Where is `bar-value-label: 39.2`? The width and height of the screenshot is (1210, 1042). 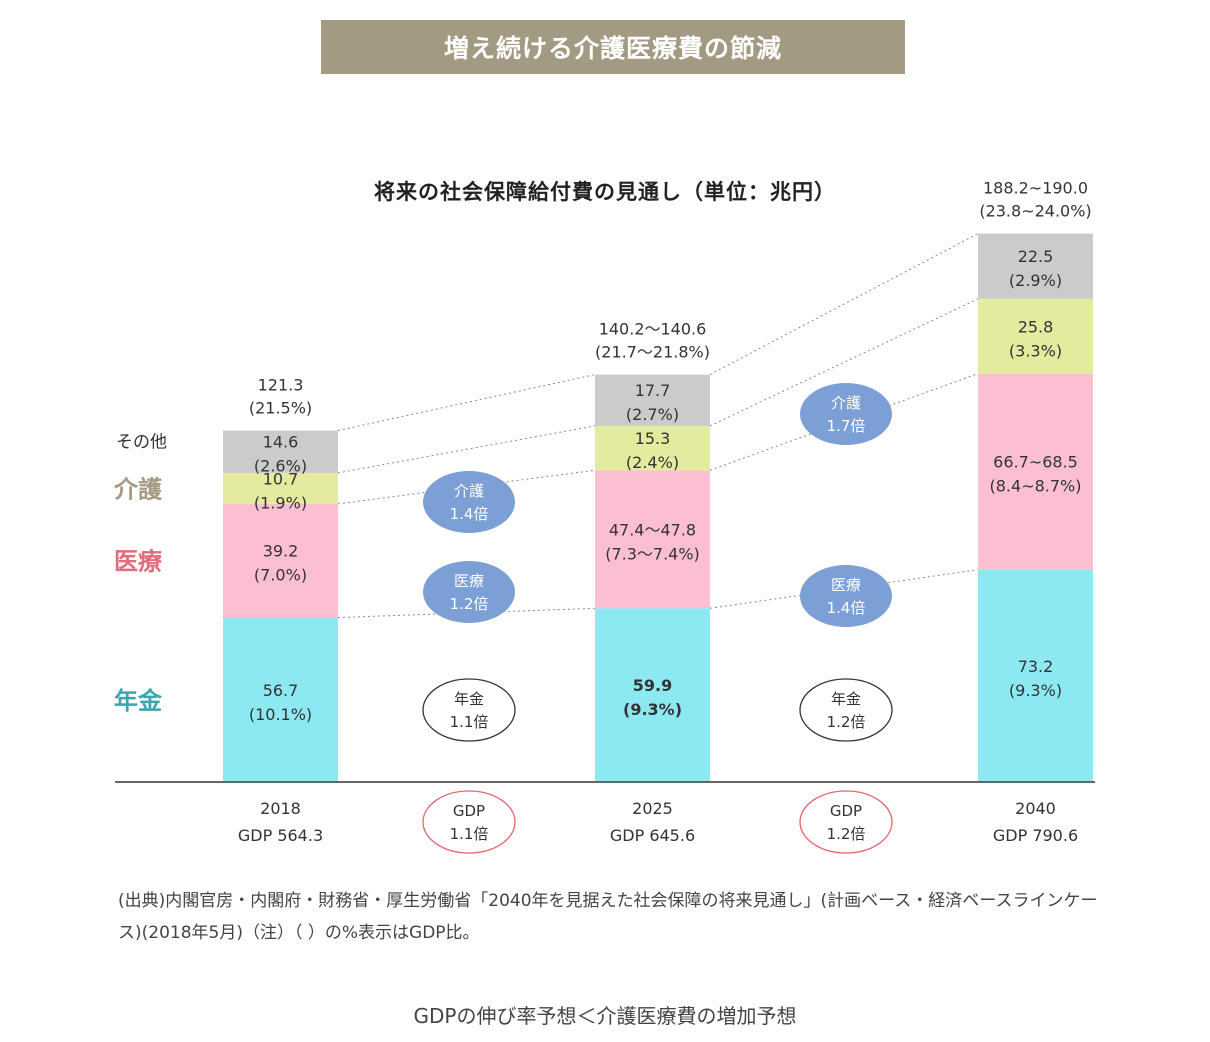
bar-value-label: 39.2 is located at coordinates (281, 551).